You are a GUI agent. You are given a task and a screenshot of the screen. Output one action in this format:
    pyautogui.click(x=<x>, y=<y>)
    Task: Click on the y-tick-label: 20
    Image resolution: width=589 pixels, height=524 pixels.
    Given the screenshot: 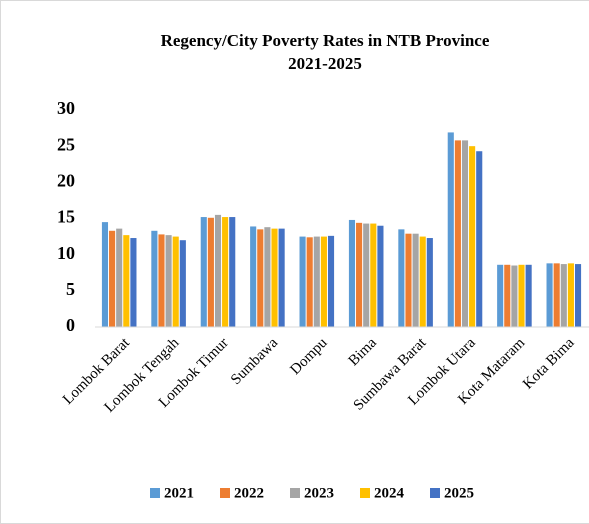 What is the action you would take?
    pyautogui.click(x=66, y=180)
    